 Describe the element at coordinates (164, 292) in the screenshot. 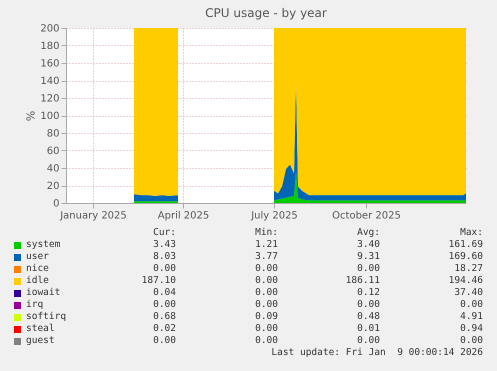

I see `text: 0.04` at that location.